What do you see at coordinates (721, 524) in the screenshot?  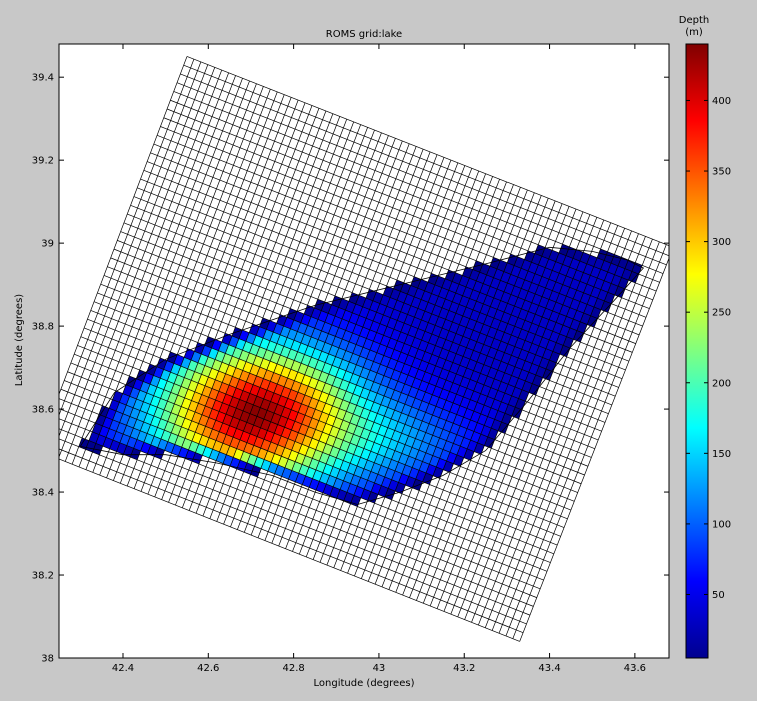 I see `colorbar-tick-label: 100` at bounding box center [721, 524].